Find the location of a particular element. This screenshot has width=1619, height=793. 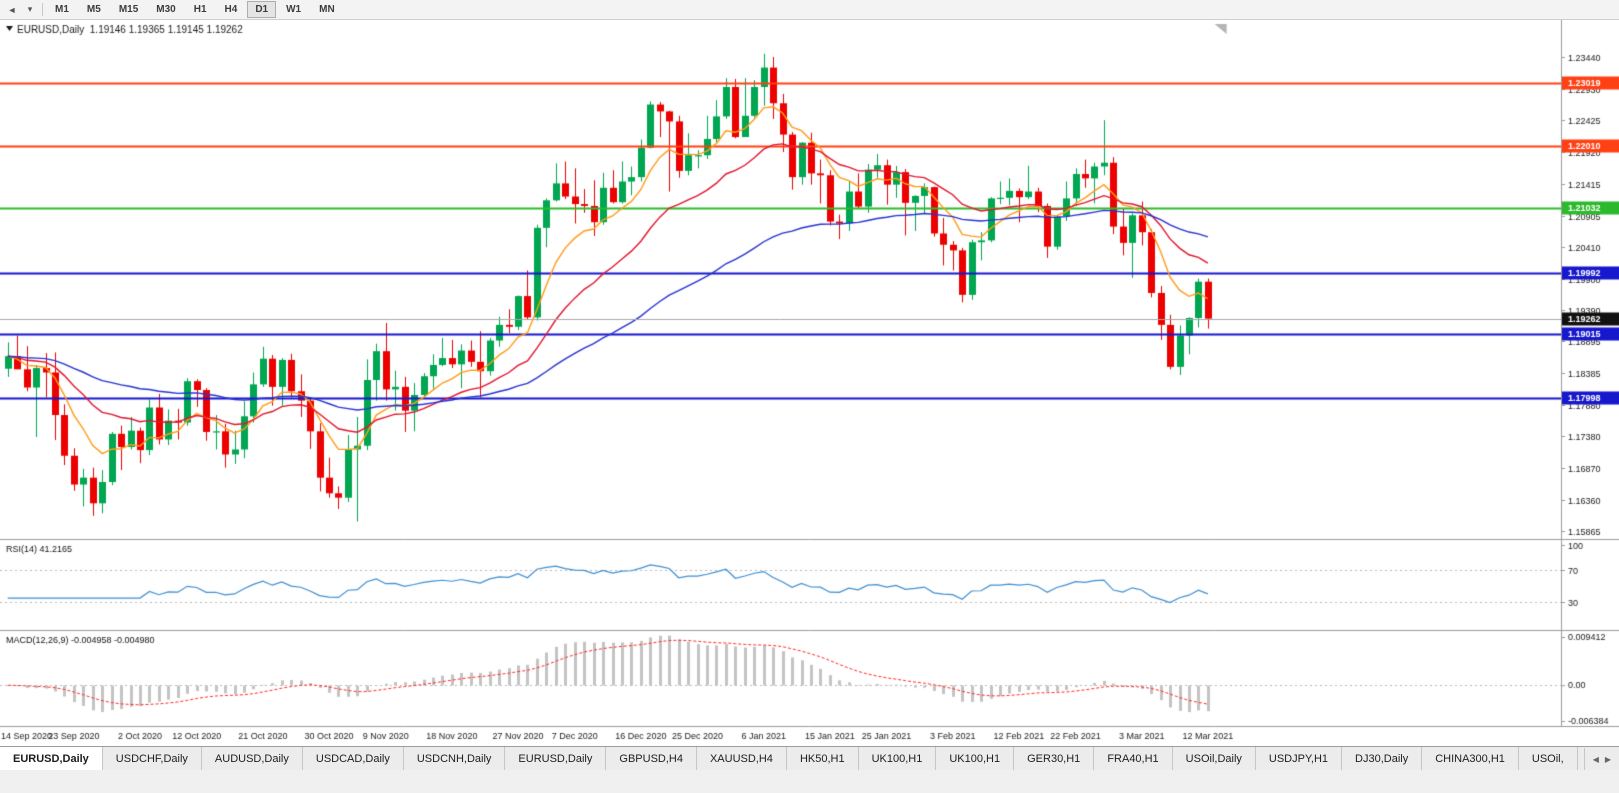

toolbar-separator is located at coordinates (42, 9).